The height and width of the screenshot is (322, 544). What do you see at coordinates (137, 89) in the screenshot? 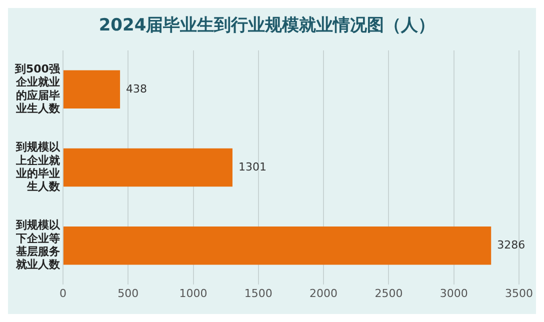
I see `data-label: 438` at bounding box center [137, 89].